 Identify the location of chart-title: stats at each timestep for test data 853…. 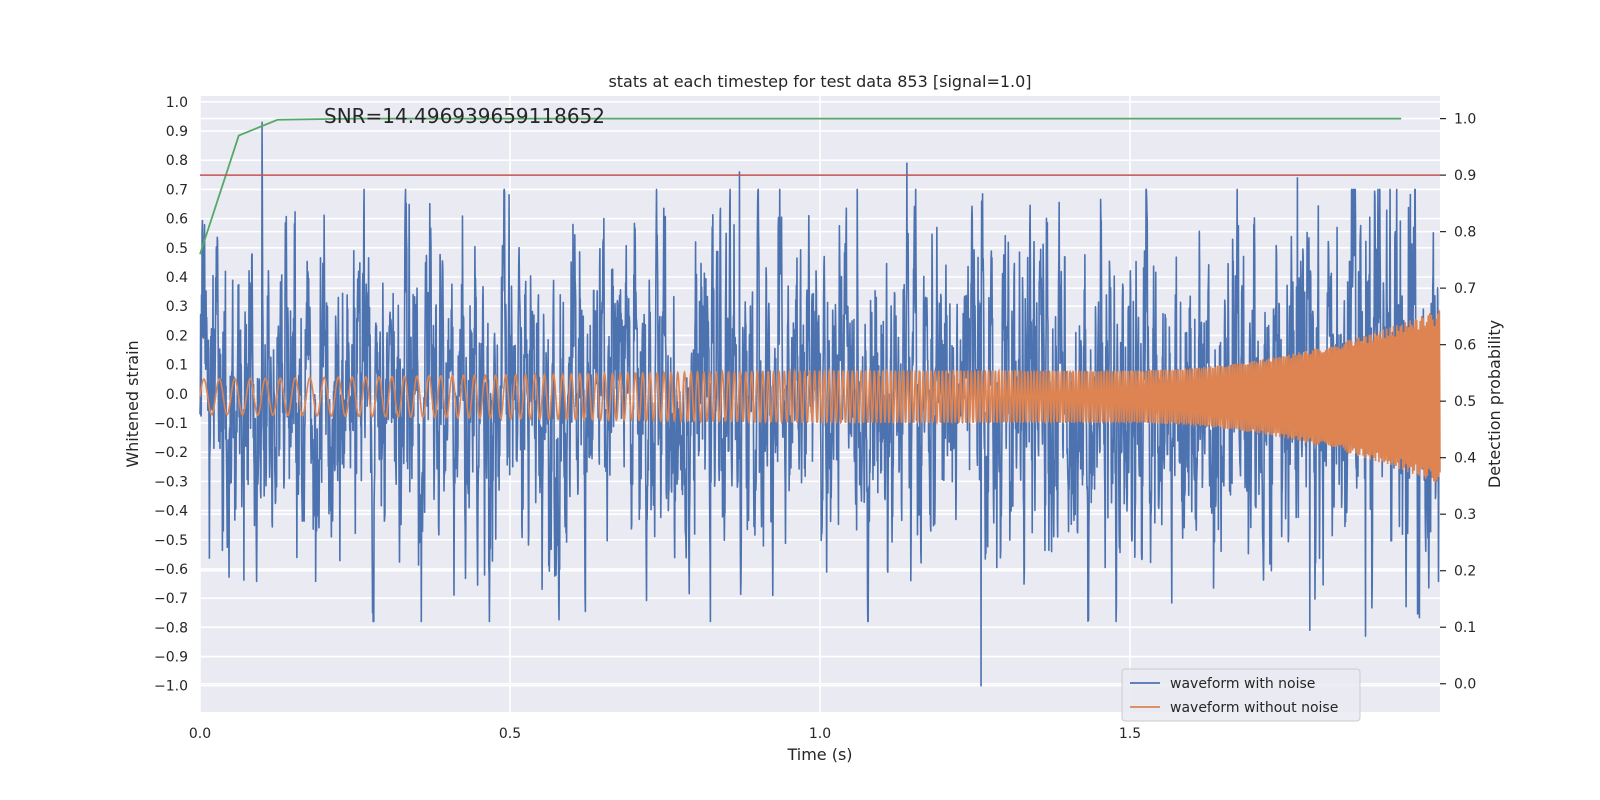
(819, 81).